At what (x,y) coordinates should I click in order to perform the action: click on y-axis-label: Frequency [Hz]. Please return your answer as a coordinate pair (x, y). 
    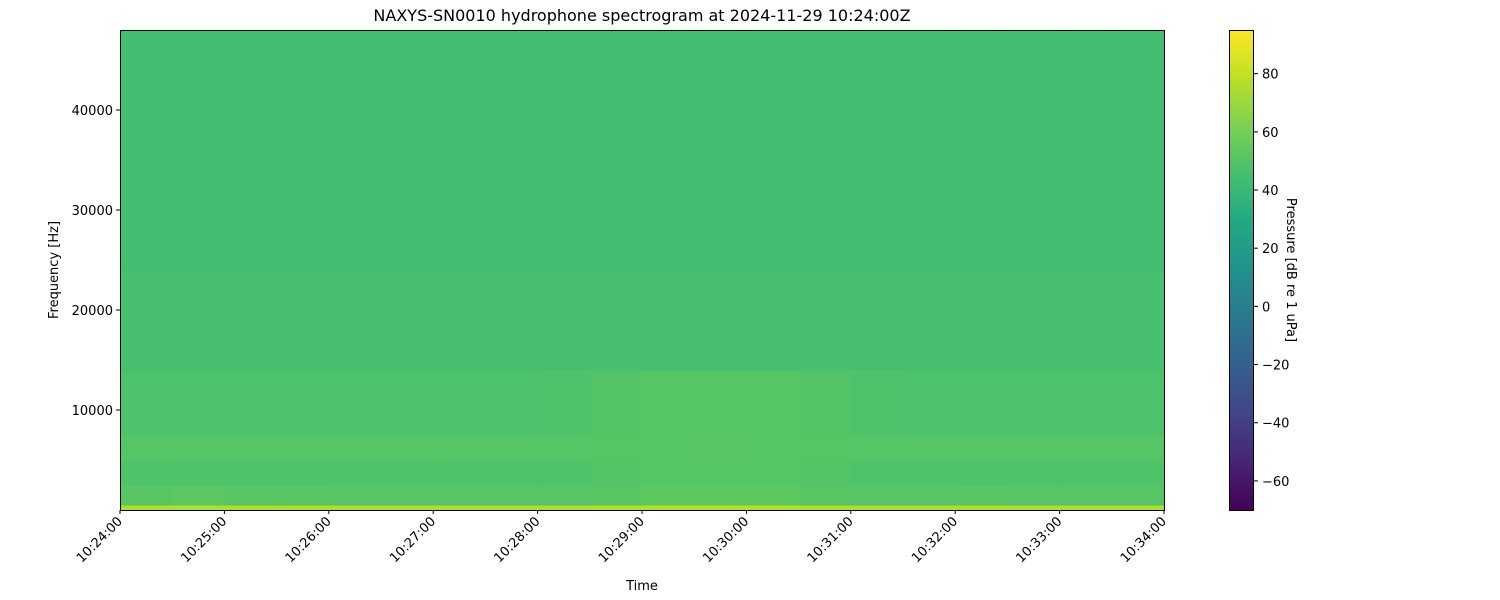
    Looking at the image, I should click on (54, 270).